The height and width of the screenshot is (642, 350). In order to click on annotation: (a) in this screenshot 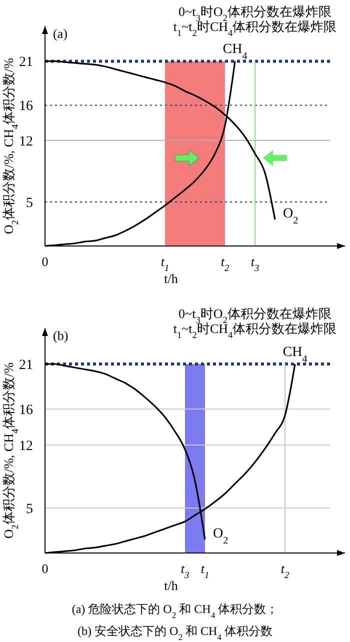, I will do `click(60, 33)`.